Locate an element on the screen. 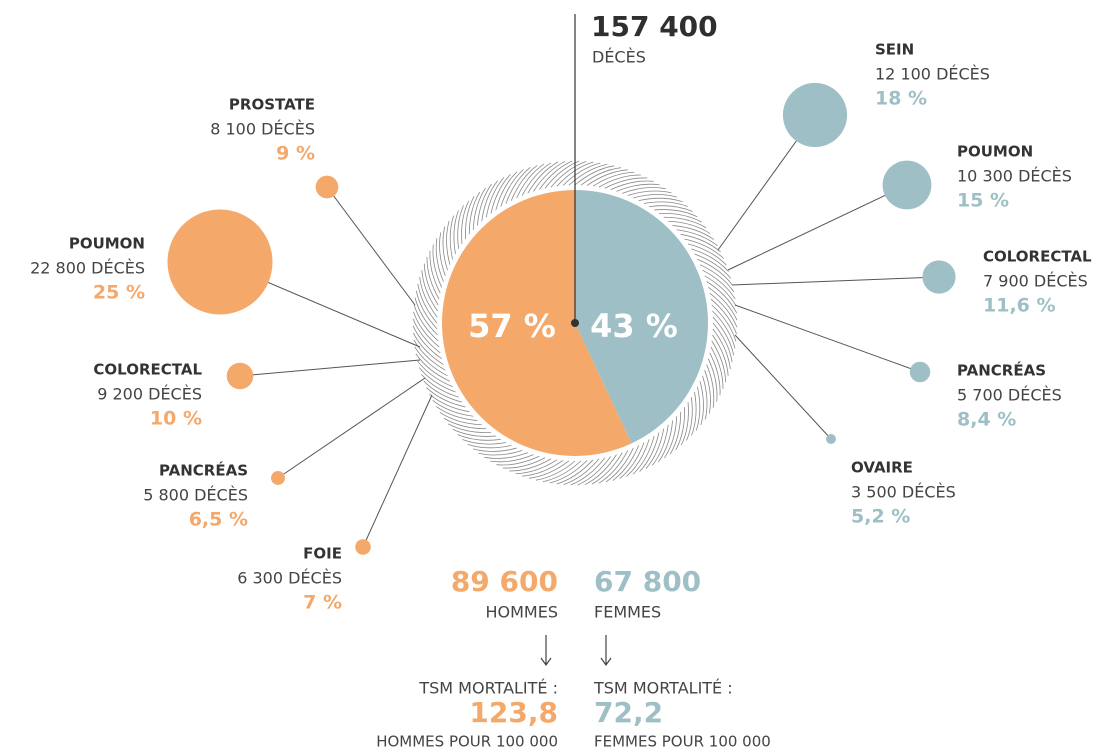  rate-label: TSM MORTALITÉ : is located at coordinates (488, 688).